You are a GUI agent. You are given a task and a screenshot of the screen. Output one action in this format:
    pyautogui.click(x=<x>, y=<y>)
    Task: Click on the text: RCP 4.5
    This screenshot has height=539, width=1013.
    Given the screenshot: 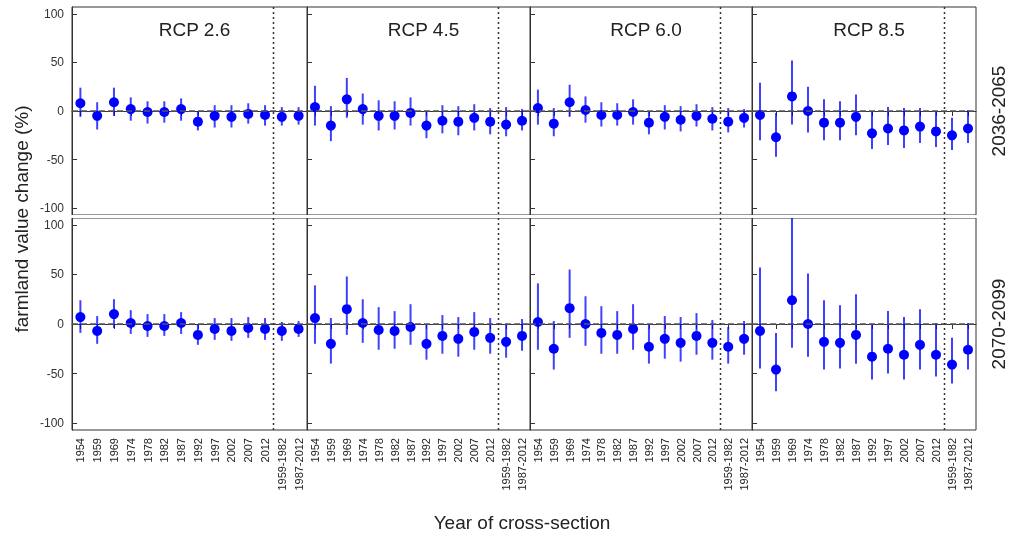 What is the action you would take?
    pyautogui.click(x=423, y=29)
    